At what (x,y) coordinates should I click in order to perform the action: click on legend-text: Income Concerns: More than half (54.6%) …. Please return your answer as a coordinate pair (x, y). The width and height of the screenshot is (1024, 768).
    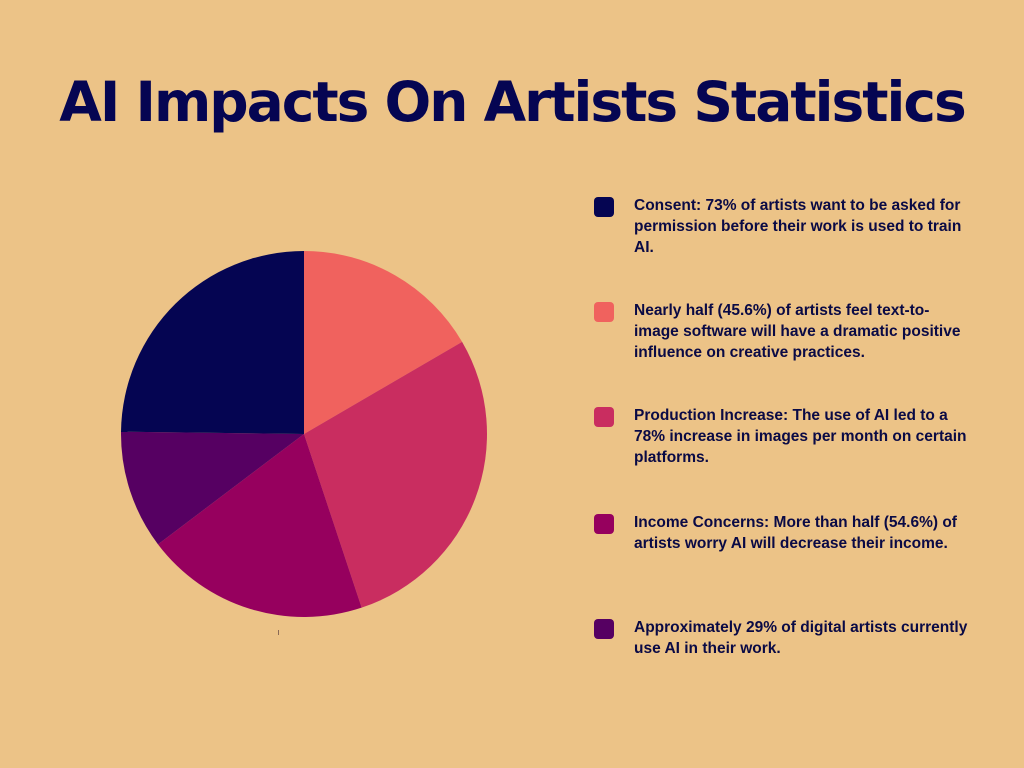
    Looking at the image, I should click on (795, 533).